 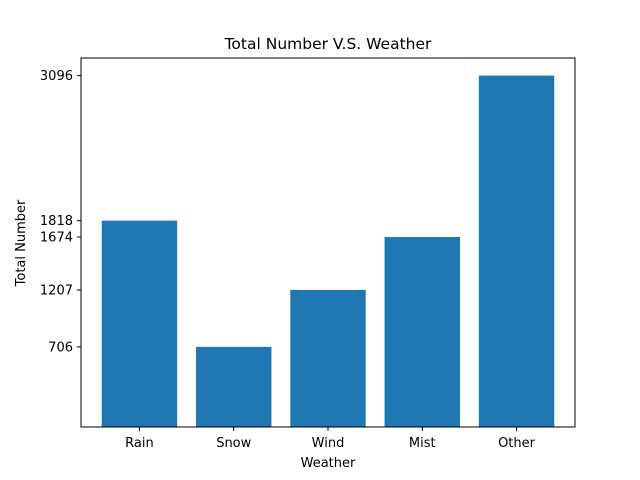 I want to click on y-tick-label-3096: 3096, so click(x=56, y=76).